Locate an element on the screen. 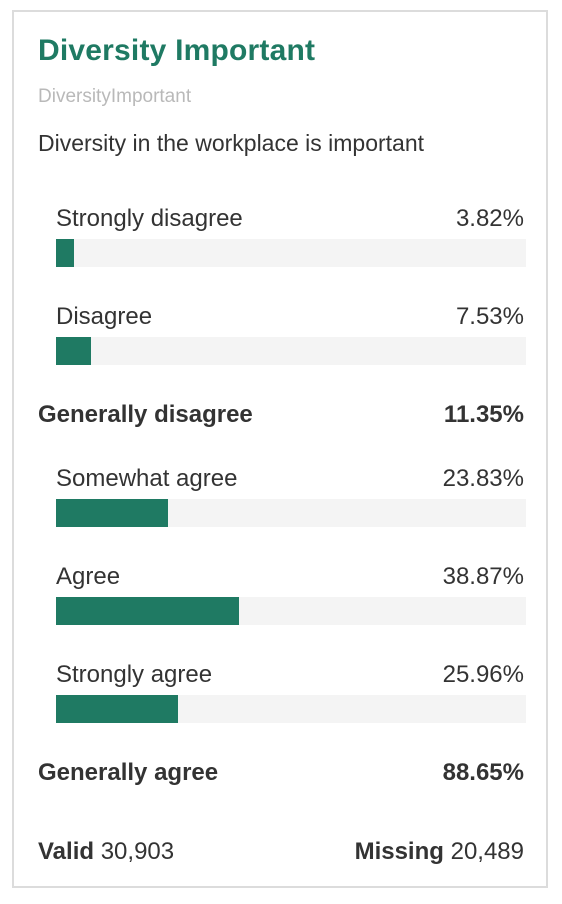 This screenshot has height=904, width=562. response-label: Strongly agree is located at coordinates (134, 674).